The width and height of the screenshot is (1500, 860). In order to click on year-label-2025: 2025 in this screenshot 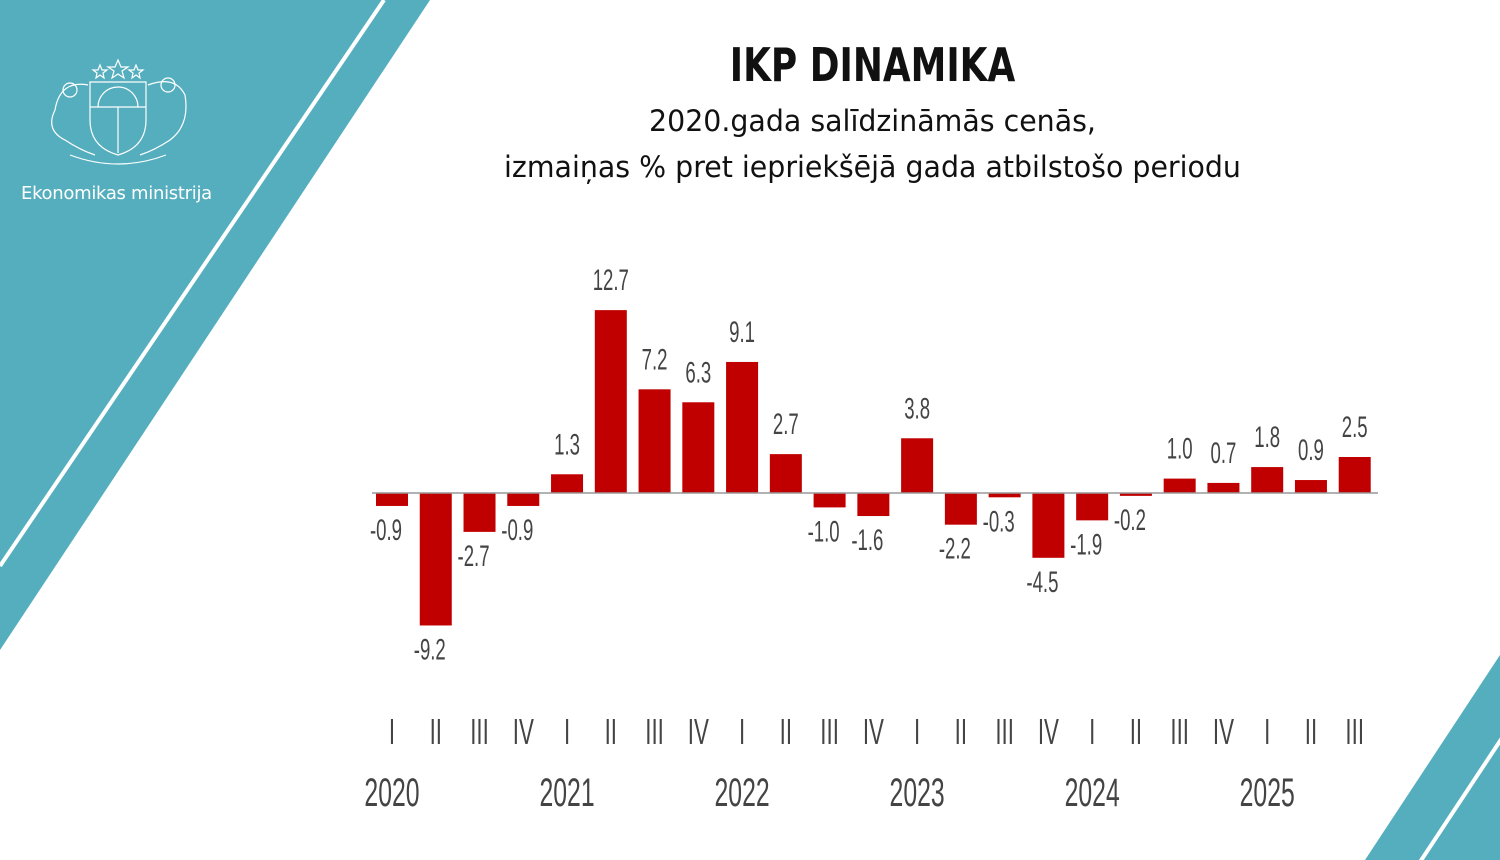, I will do `click(1267, 793)`.